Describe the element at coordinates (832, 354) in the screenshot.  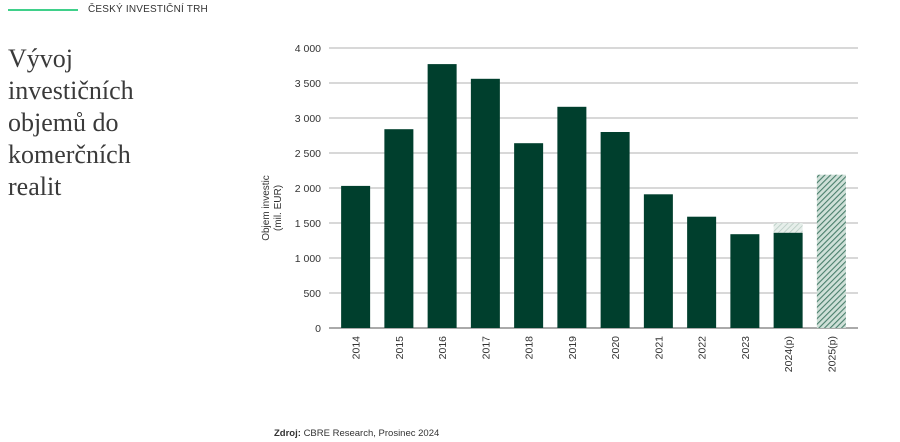
I see `x-tick-label: 2025(p)` at that location.